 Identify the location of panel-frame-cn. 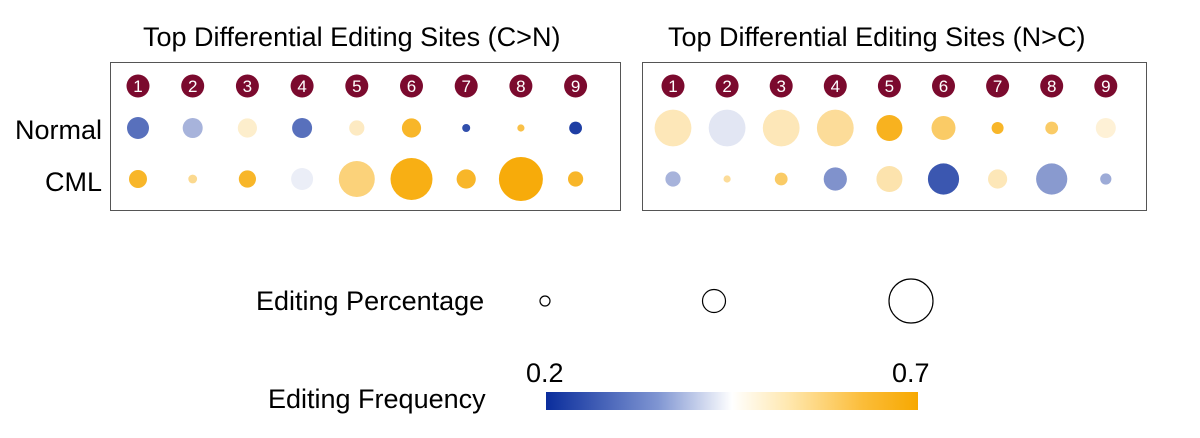
(365, 136).